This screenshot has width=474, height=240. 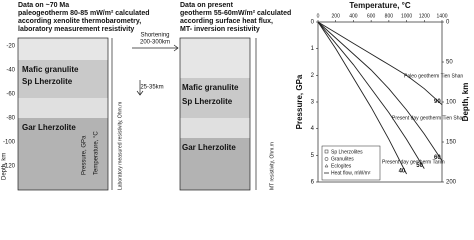 What do you see at coordinates (437, 158) in the screenshot?
I see `series-label: 60` at bounding box center [437, 158].